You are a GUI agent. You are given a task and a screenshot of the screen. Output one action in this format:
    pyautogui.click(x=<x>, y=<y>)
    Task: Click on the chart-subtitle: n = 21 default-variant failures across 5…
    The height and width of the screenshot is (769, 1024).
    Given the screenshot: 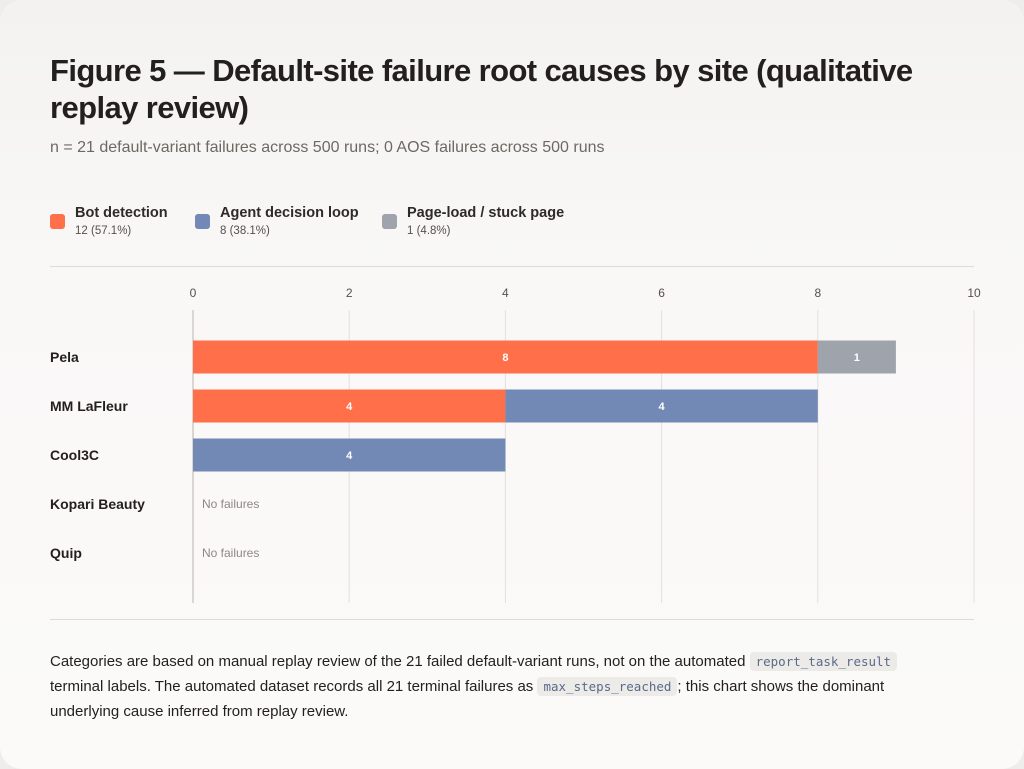 What is the action you would take?
    pyautogui.click(x=327, y=147)
    